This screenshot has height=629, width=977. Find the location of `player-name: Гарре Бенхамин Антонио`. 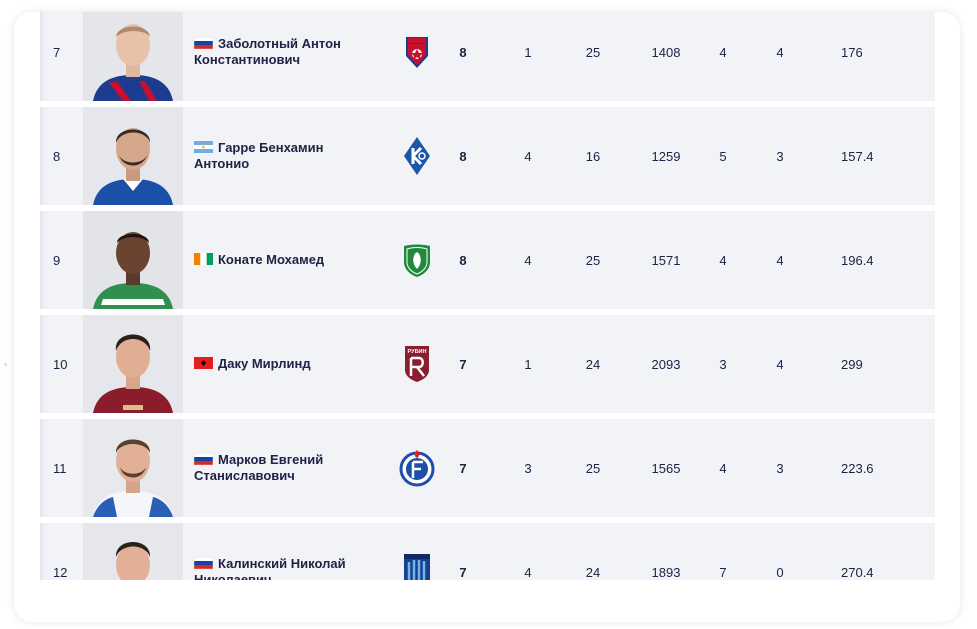

player-name: Гарре Бенхамин Антонио is located at coordinates (291, 156).